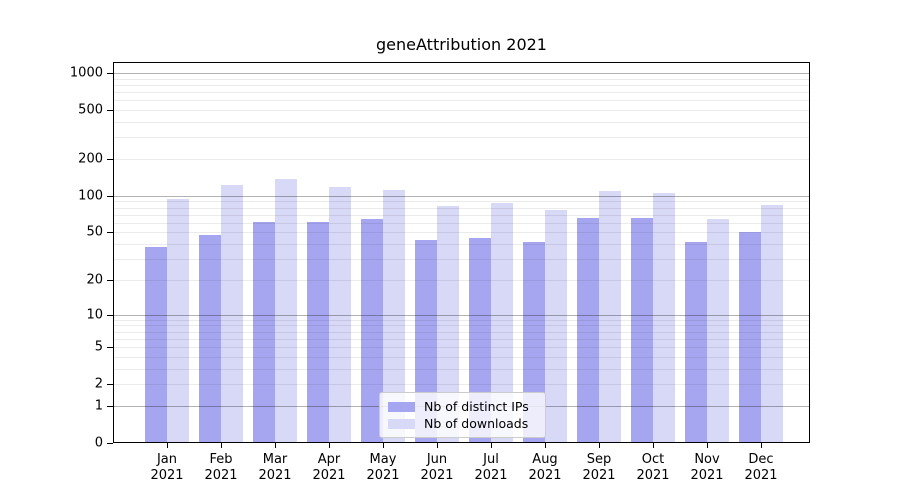 This screenshot has height=500, width=900. What do you see at coordinates (340, 315) in the screenshot?
I see `bar-downloads-apr` at bounding box center [340, 315].